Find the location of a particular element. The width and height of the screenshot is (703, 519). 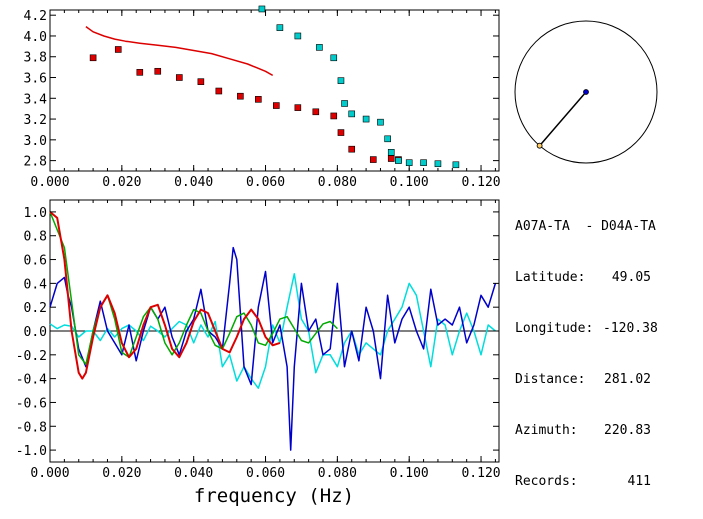

azimuth-row: Azimuth: 220.83 is located at coordinates (585, 430).